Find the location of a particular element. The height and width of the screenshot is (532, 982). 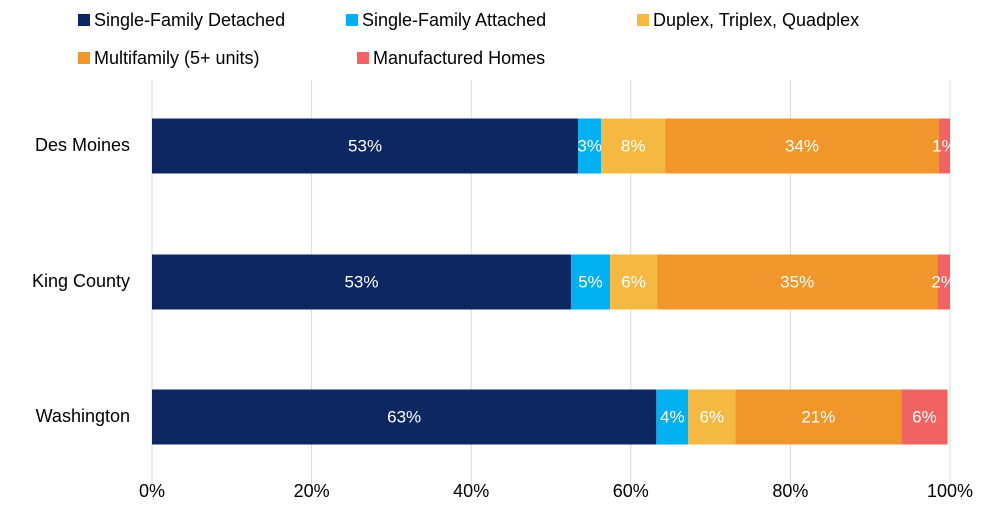

legend-label: Multifamily (5+ units) is located at coordinates (177, 58).